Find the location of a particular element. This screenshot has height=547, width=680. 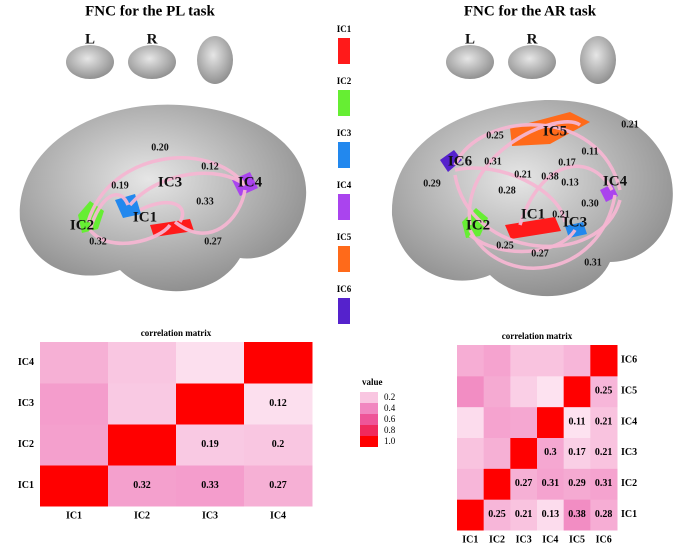

cell-label: 0.33 is located at coordinates (210, 485).